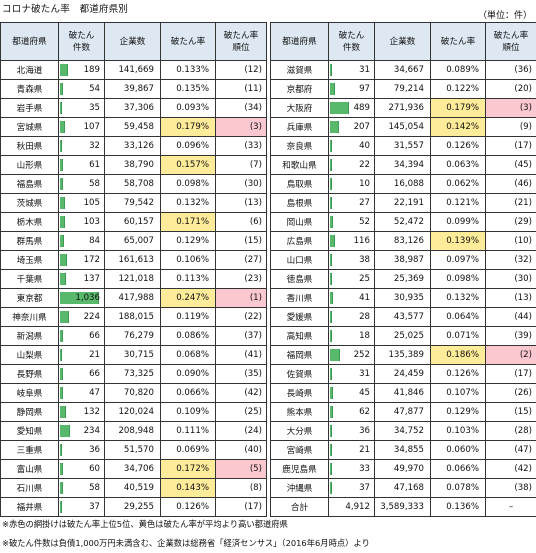  I want to click on count-cell: 137, so click(81, 279).